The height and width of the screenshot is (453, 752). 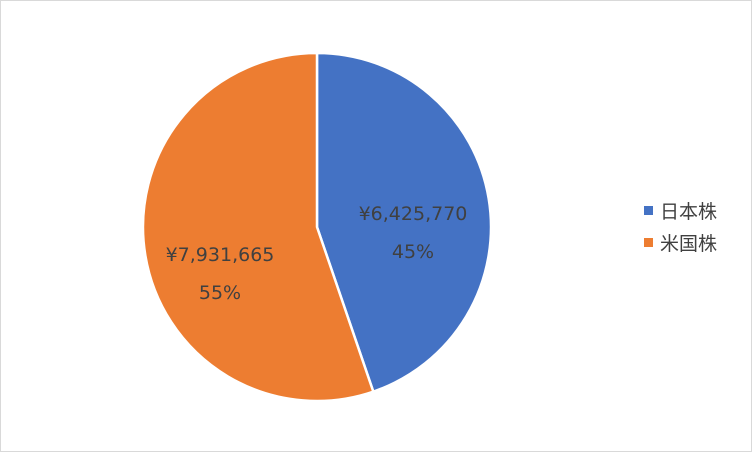 I want to click on slice-0-percent-label: 45%, so click(x=413, y=252).